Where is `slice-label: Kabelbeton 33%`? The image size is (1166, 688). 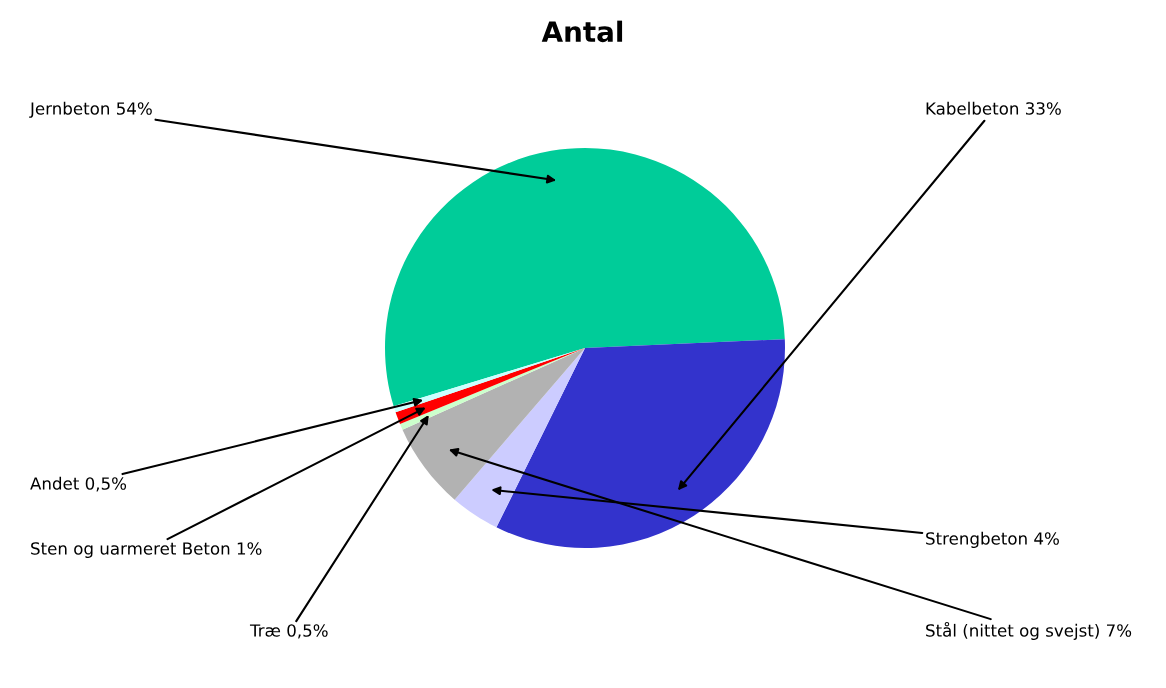 slice-label: Kabelbeton 33% is located at coordinates (993, 108).